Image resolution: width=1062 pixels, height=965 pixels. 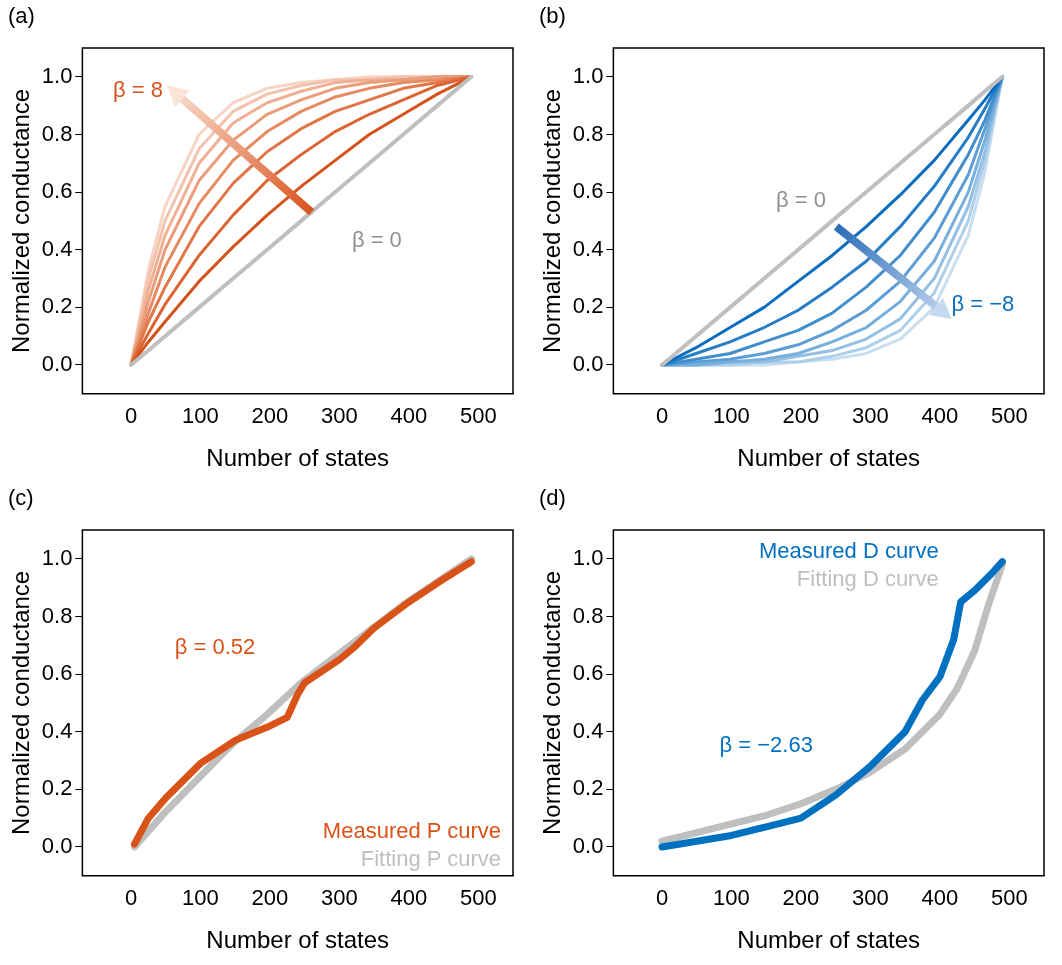 What do you see at coordinates (215, 647) in the screenshot?
I see `annotation: β = 0.52` at bounding box center [215, 647].